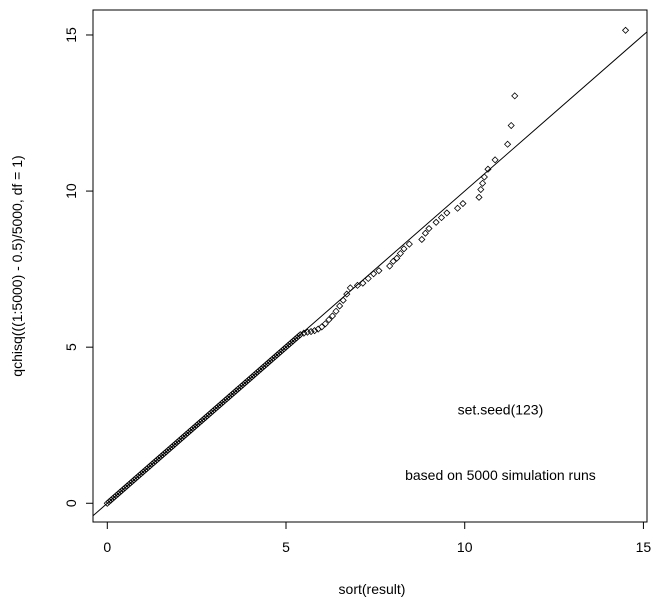 The width and height of the screenshot is (652, 599). Describe the element at coordinates (71, 35) in the screenshot. I see `y-tick-label: 15` at that location.